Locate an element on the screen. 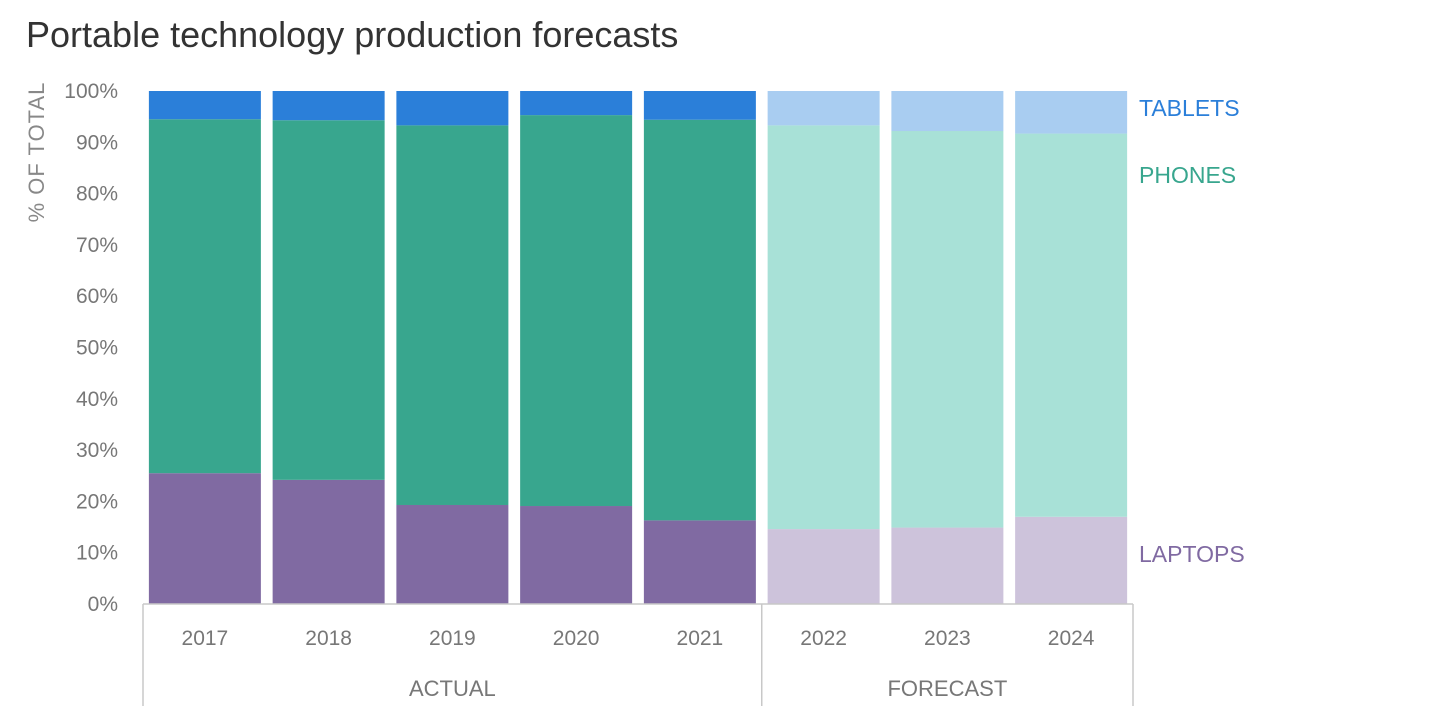 Image resolution: width=1441 pixels, height=718 pixels. bar-laptops-2023 is located at coordinates (947, 565).